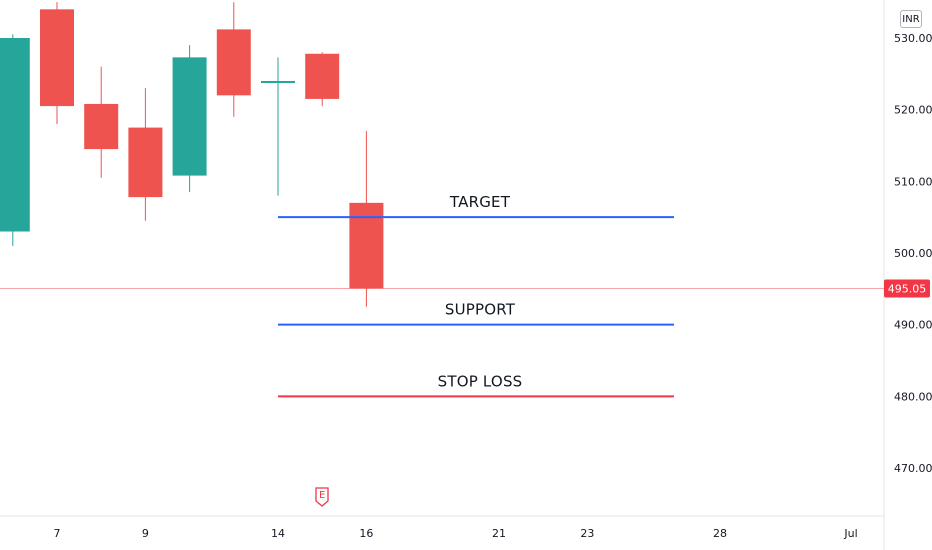  Describe the element at coordinates (913, 110) in the screenshot. I see `y-tick-label: 520.00` at that location.